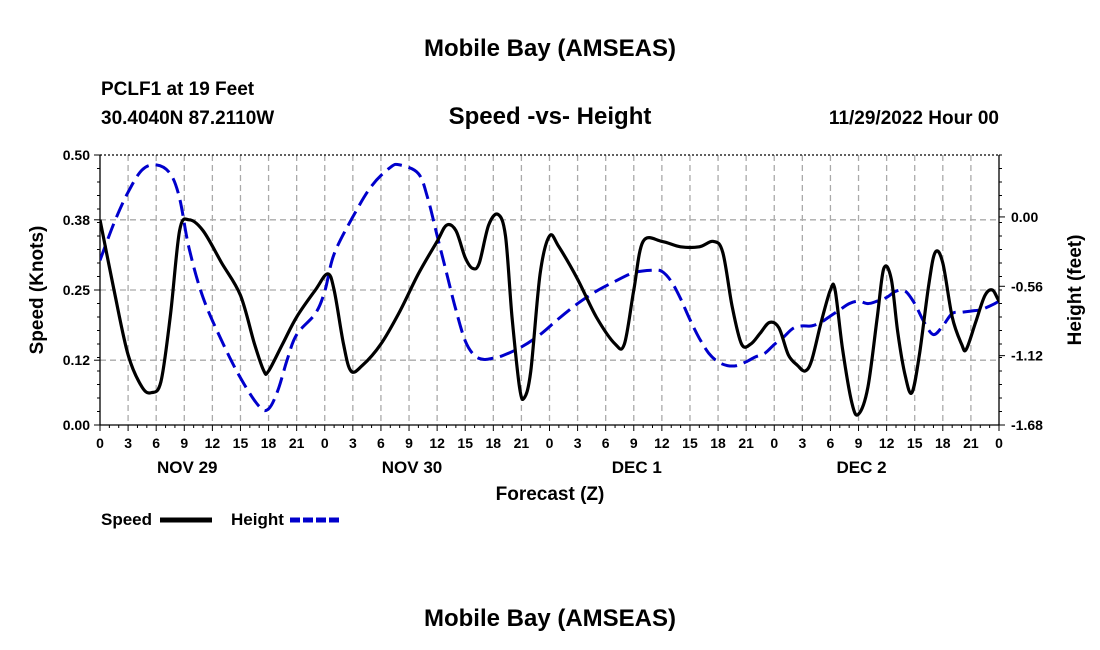 This screenshot has height=650, width=1100. I want to click on y-tick-label: 0.50, so click(76, 155).